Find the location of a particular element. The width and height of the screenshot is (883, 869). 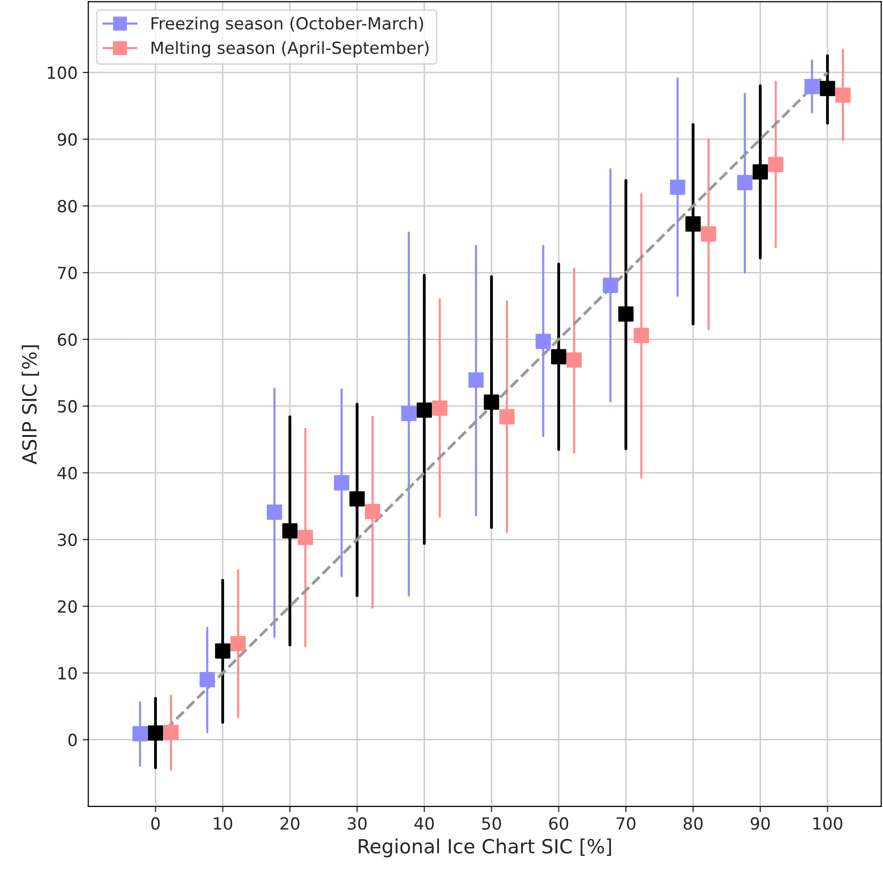

y-tick-label: 60 is located at coordinates (67, 339).